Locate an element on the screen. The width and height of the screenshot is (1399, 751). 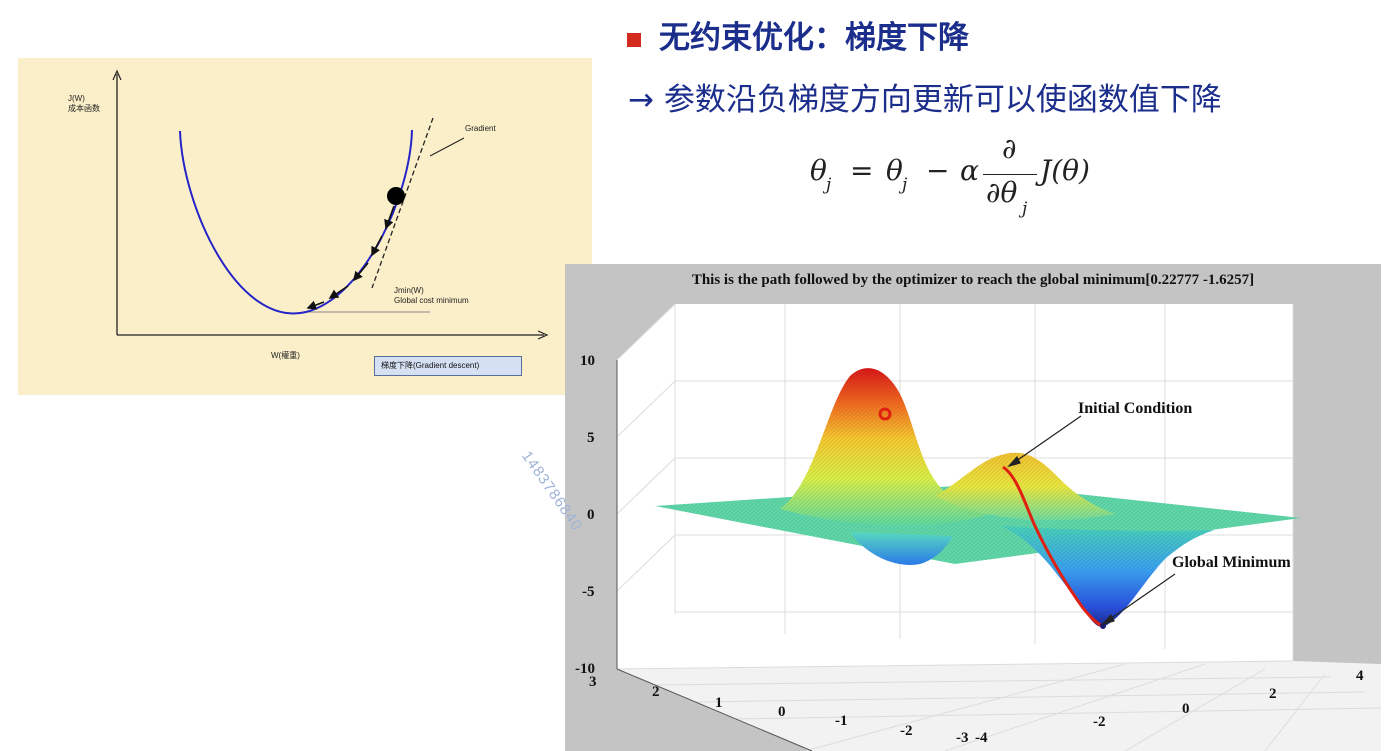
y-axis-label-line2: 成本函数 is located at coordinates (84, 108).